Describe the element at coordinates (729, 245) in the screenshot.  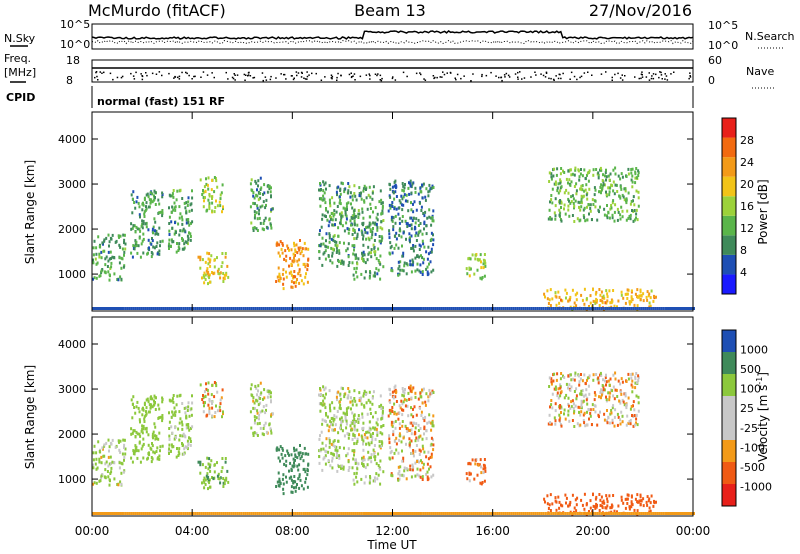
I see `colorbar-segment` at that location.